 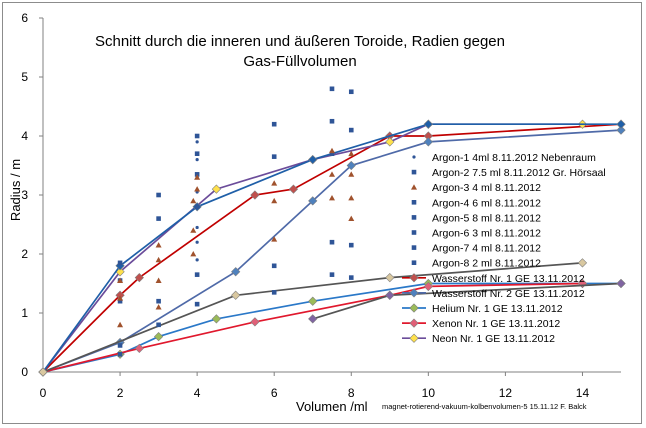 I want to click on legend-label: Argon-1 4ml 8.11.2012 Nebenraum, so click(x=514, y=158).